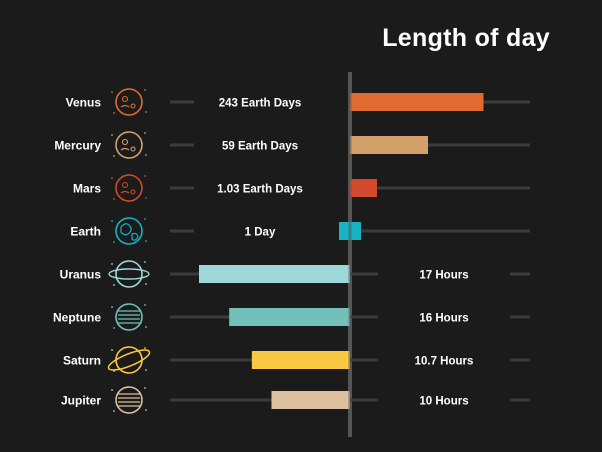 This screenshot has height=452, width=602. Describe the element at coordinates (466, 38) in the screenshot. I see `chart-title: Length of day` at that location.